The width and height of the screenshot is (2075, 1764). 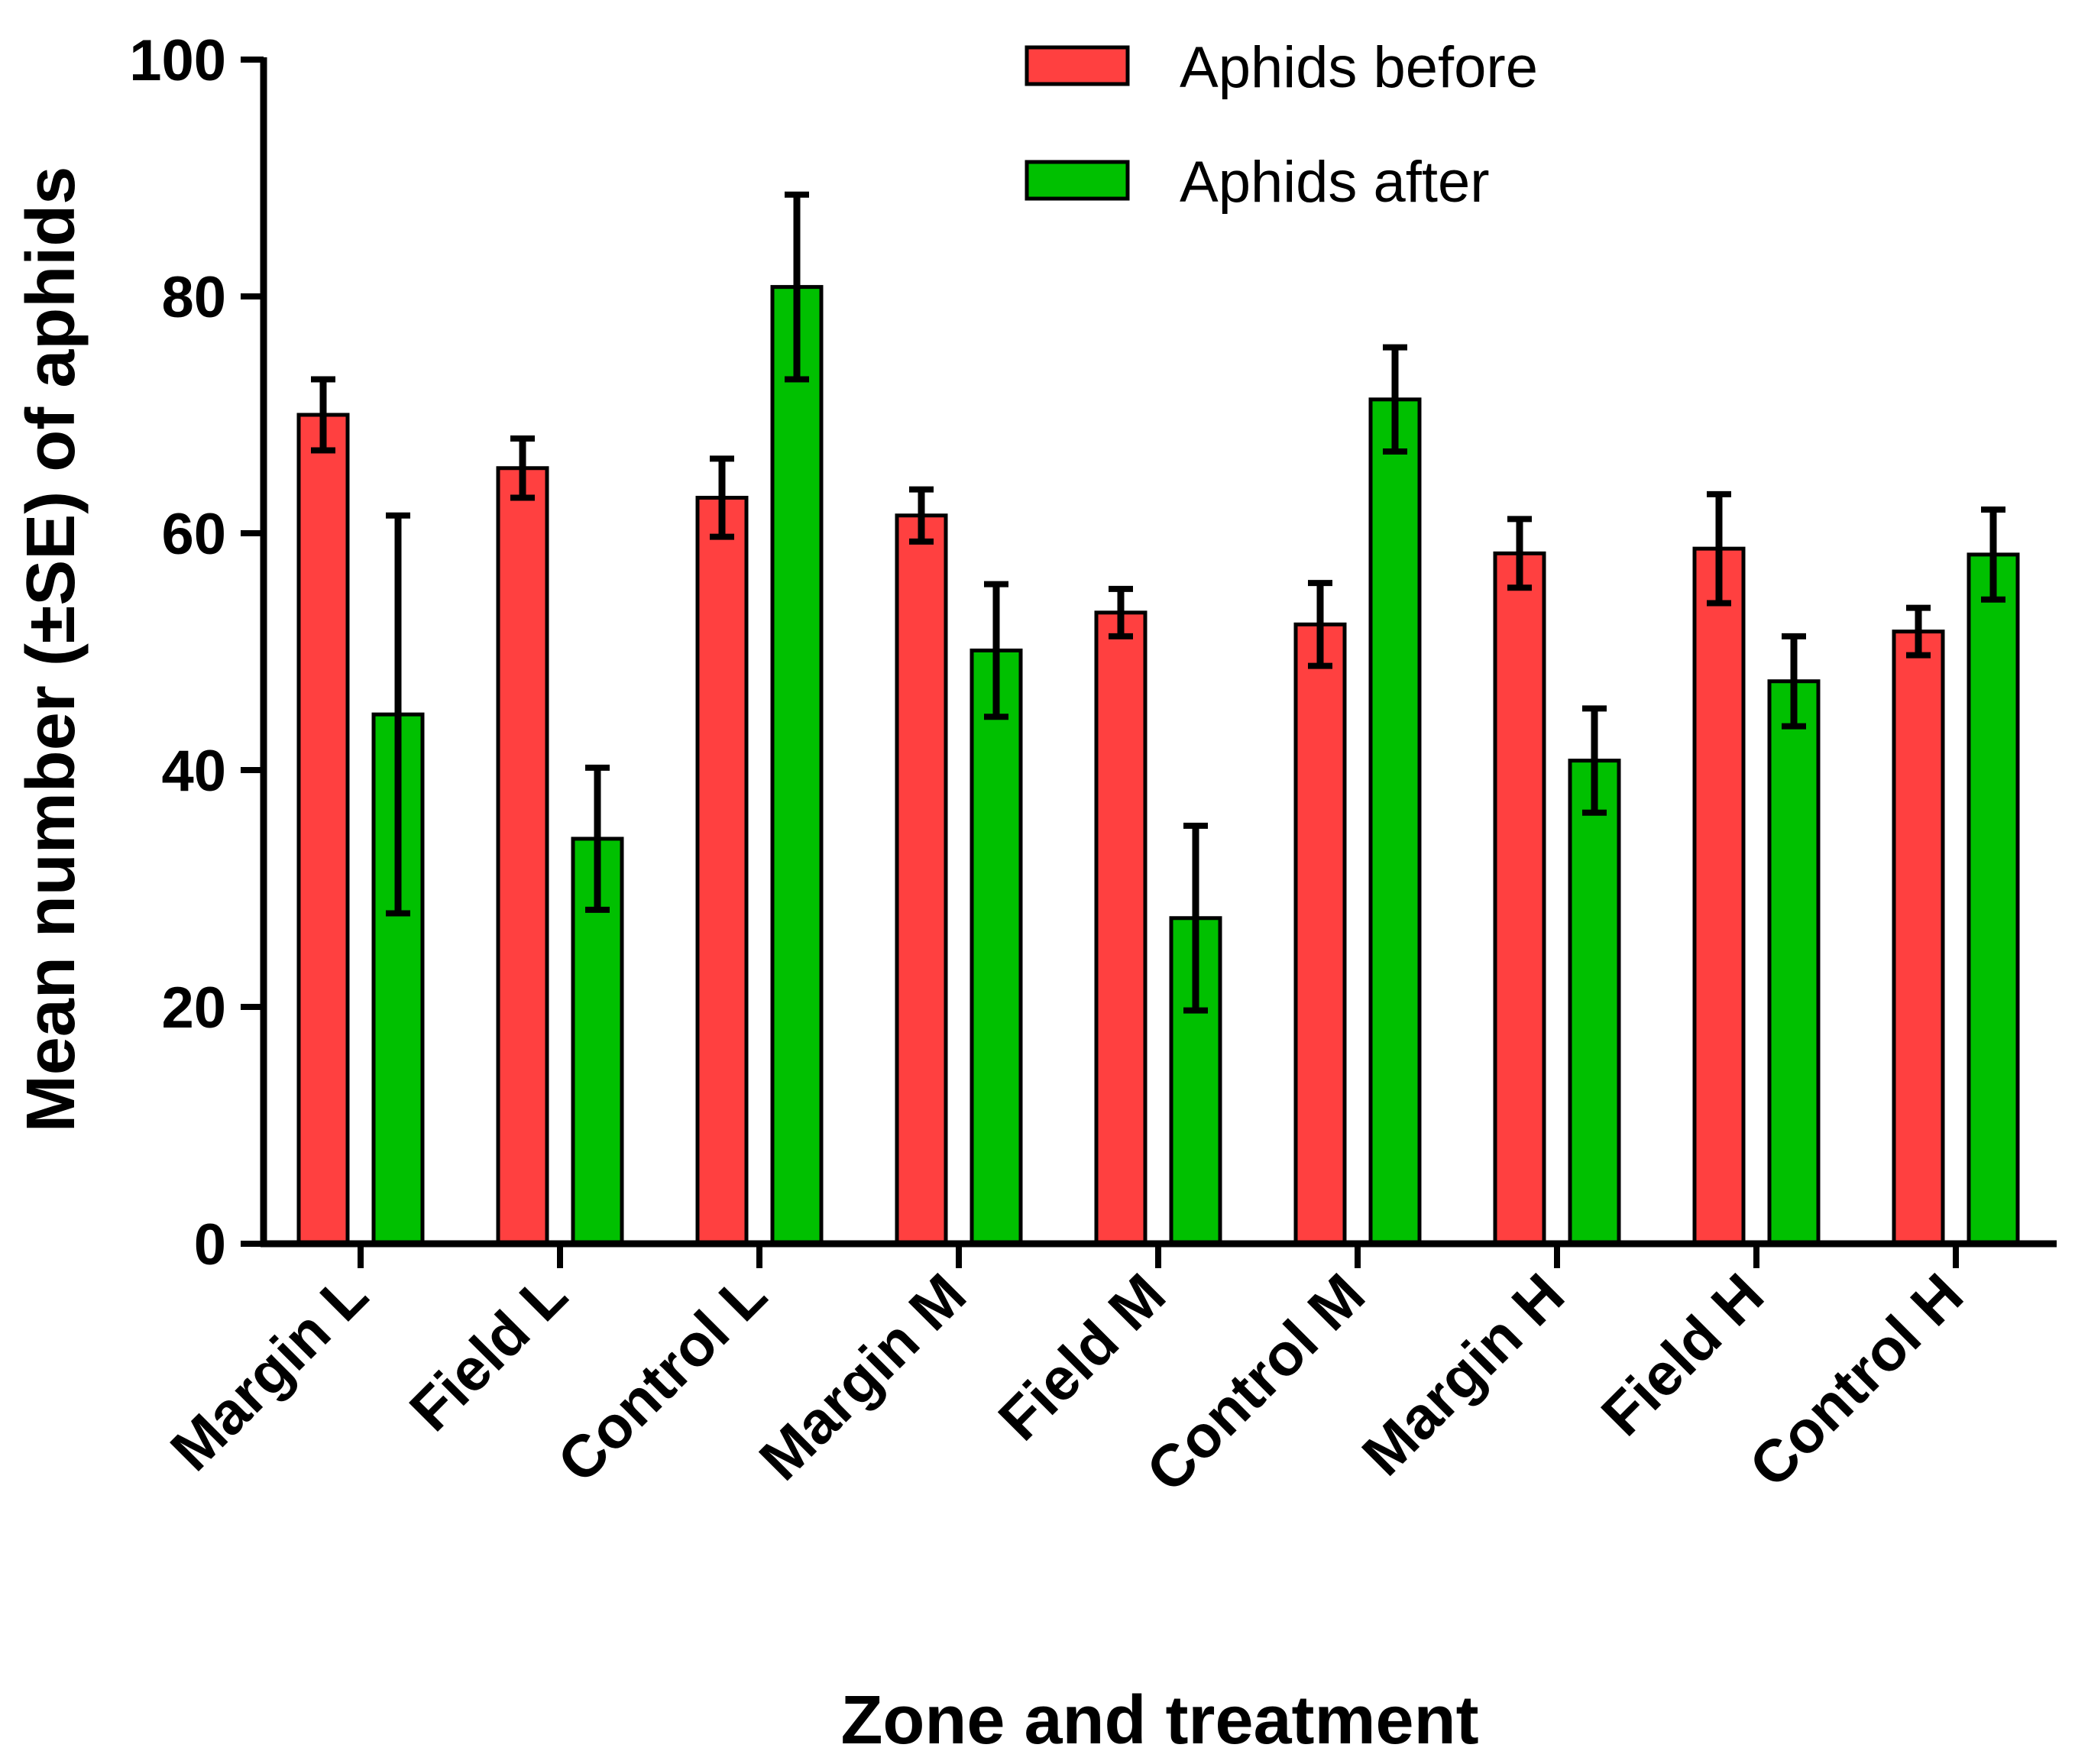 What do you see at coordinates (1594, 1002) in the screenshot?
I see `bar-aphids-after-margin-h` at bounding box center [1594, 1002].